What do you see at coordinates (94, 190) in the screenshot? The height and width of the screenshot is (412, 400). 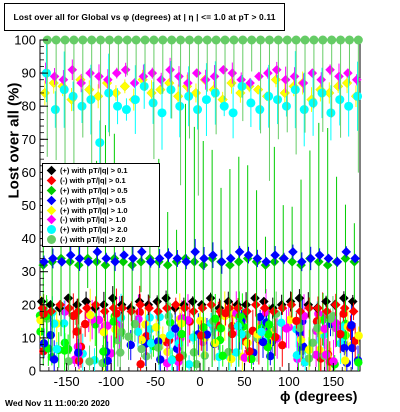 I see `legend-label: (+) with pT/|q| > 0.5` at bounding box center [94, 190].